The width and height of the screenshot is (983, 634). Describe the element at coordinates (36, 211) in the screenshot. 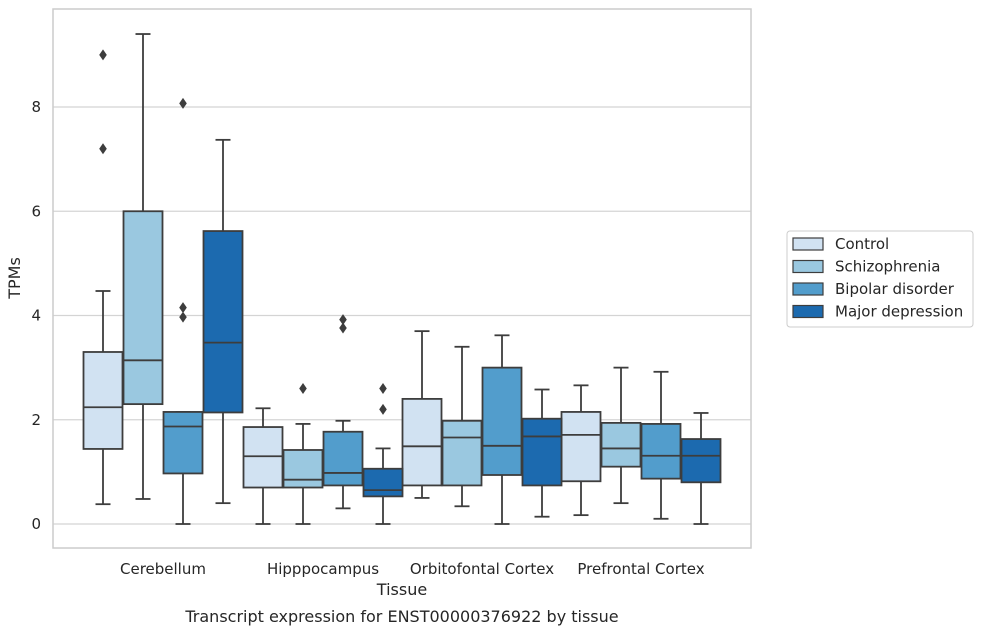

I see `y-tick-label: 6` at that location.